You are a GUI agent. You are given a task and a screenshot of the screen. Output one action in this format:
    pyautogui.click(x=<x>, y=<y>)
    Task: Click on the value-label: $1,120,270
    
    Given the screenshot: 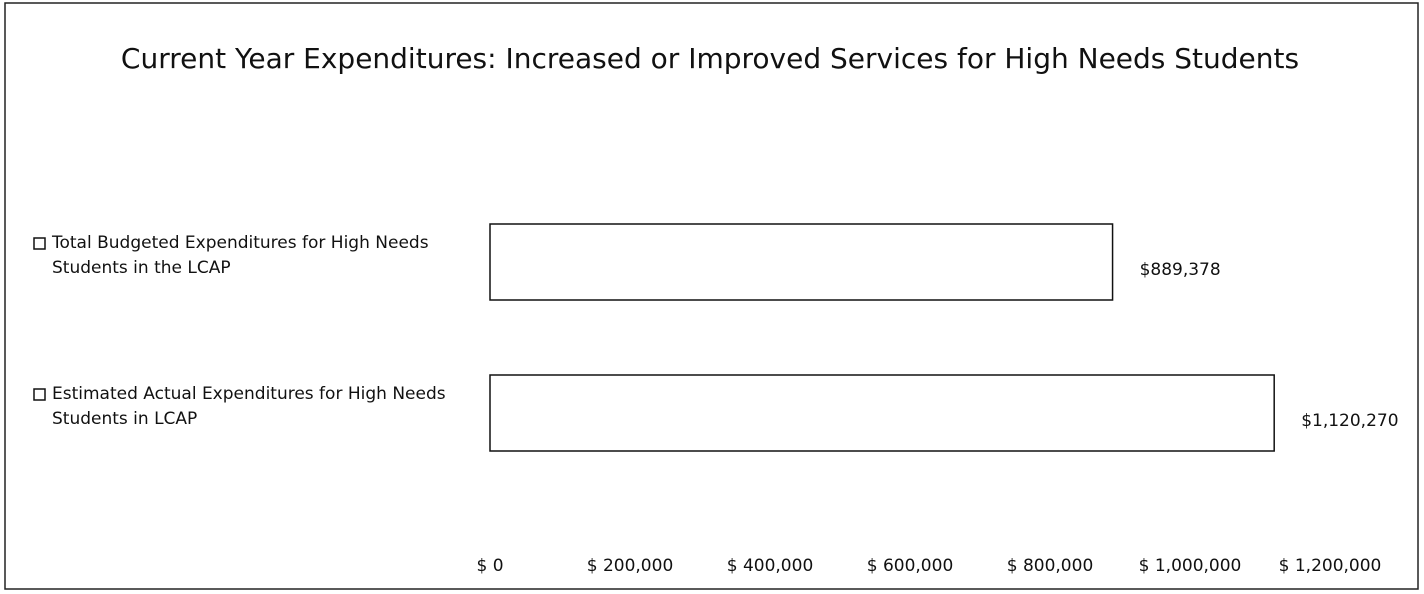 What is the action you would take?
    pyautogui.click(x=1349, y=421)
    